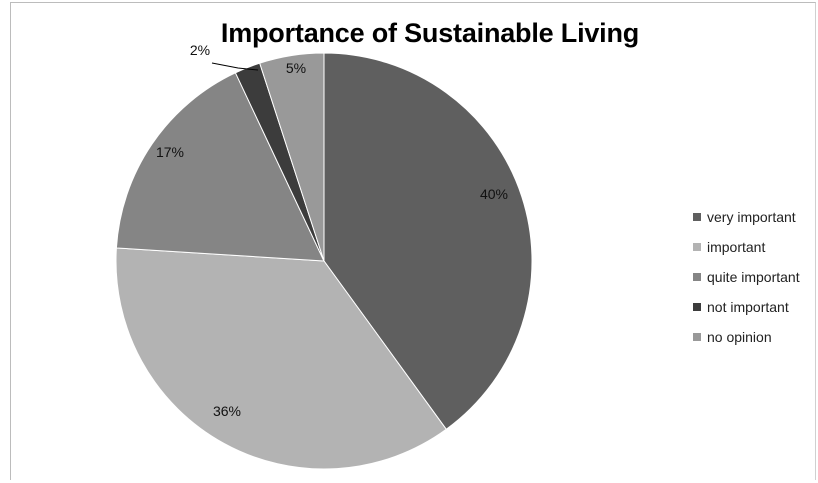 The image size is (818, 483). Describe the element at coordinates (430, 33) in the screenshot. I see `chart-title: Importance of Sustainable Living` at that location.